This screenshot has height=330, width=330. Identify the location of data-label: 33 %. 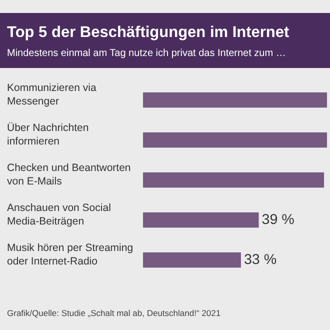
(260, 260).